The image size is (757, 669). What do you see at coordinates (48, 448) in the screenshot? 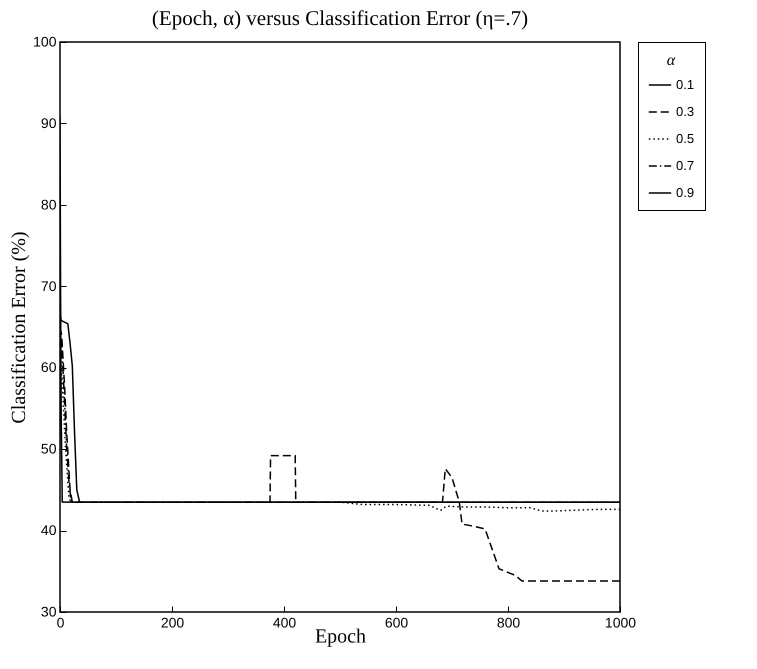
I see `y-tick-label: 50` at bounding box center [48, 448].